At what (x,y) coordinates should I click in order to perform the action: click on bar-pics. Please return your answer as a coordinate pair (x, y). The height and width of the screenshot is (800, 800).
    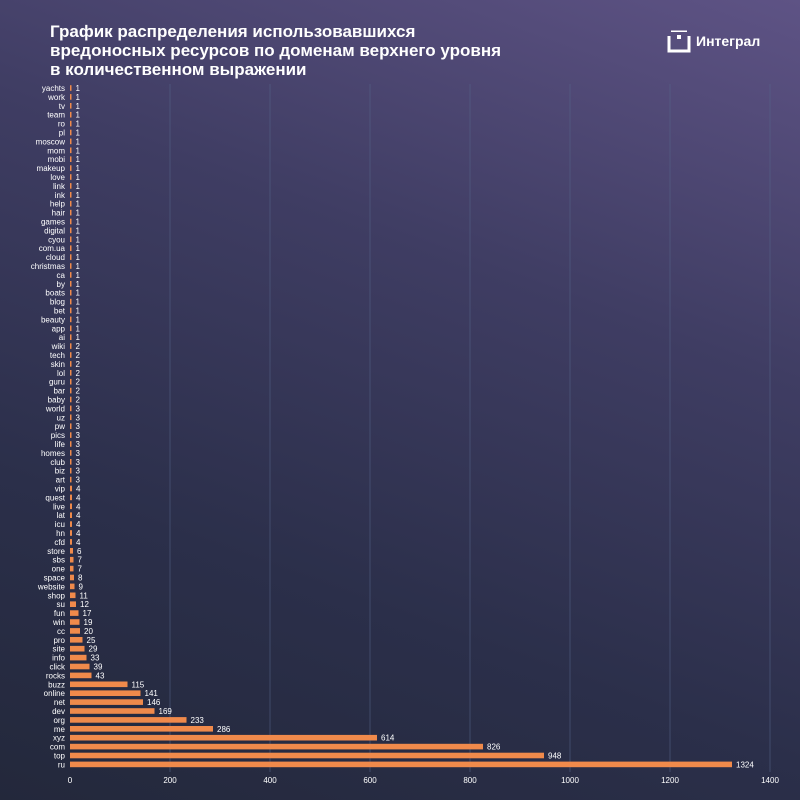
    Looking at the image, I should click on (71, 435).